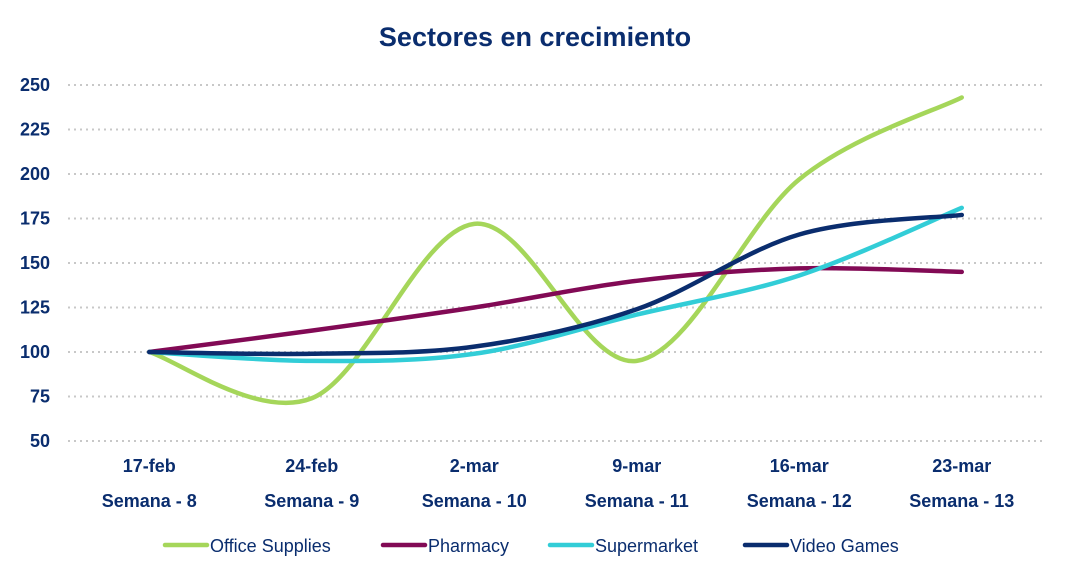  What do you see at coordinates (311, 501) in the screenshot?
I see `x-tick-sublabel: Semana - 9` at bounding box center [311, 501].